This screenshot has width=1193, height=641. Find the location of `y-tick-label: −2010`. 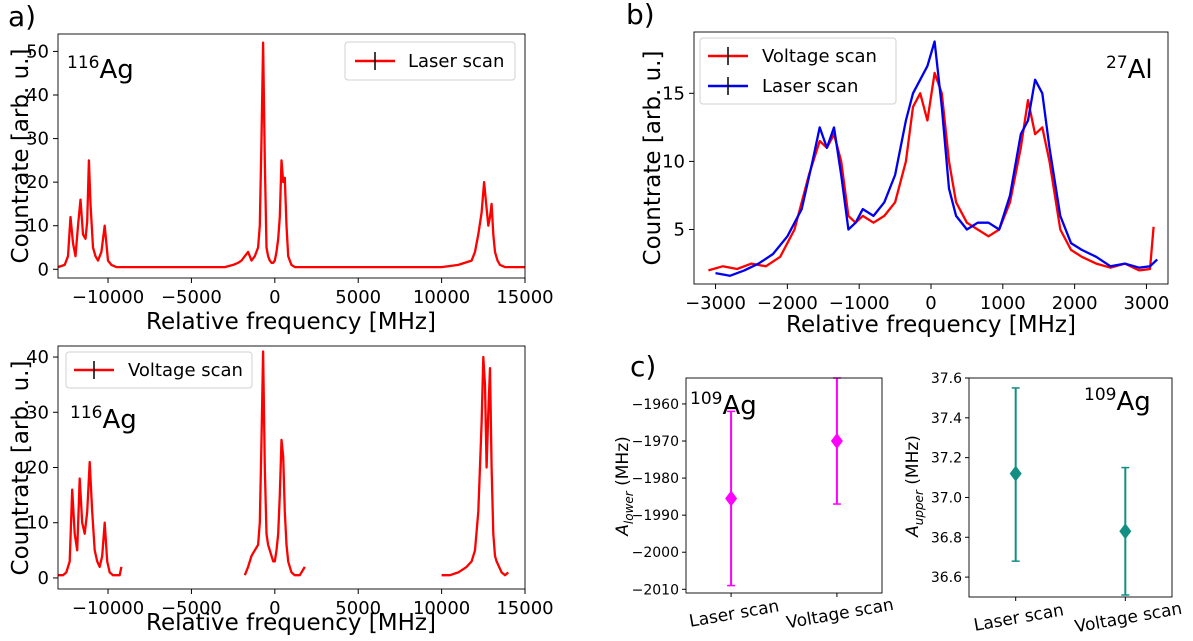

y-tick-label: −2010 is located at coordinates (655, 590).